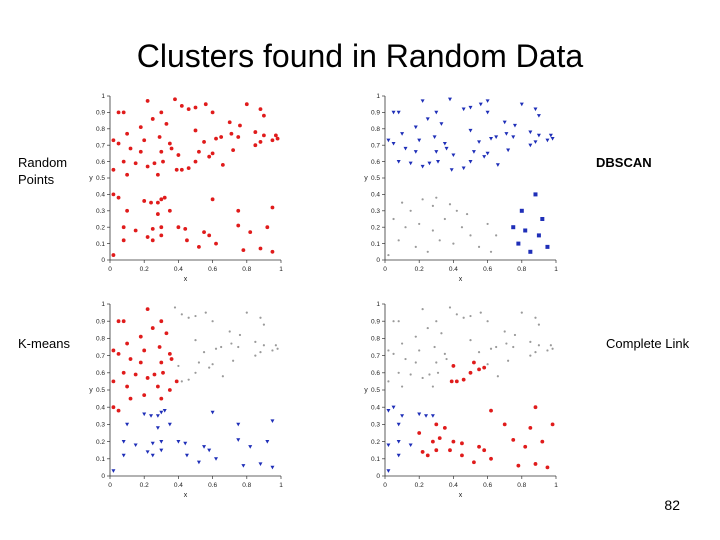 This screenshot has height=540, width=720. I want to click on slide-title: Clusters found in Random Data, so click(360, 56).